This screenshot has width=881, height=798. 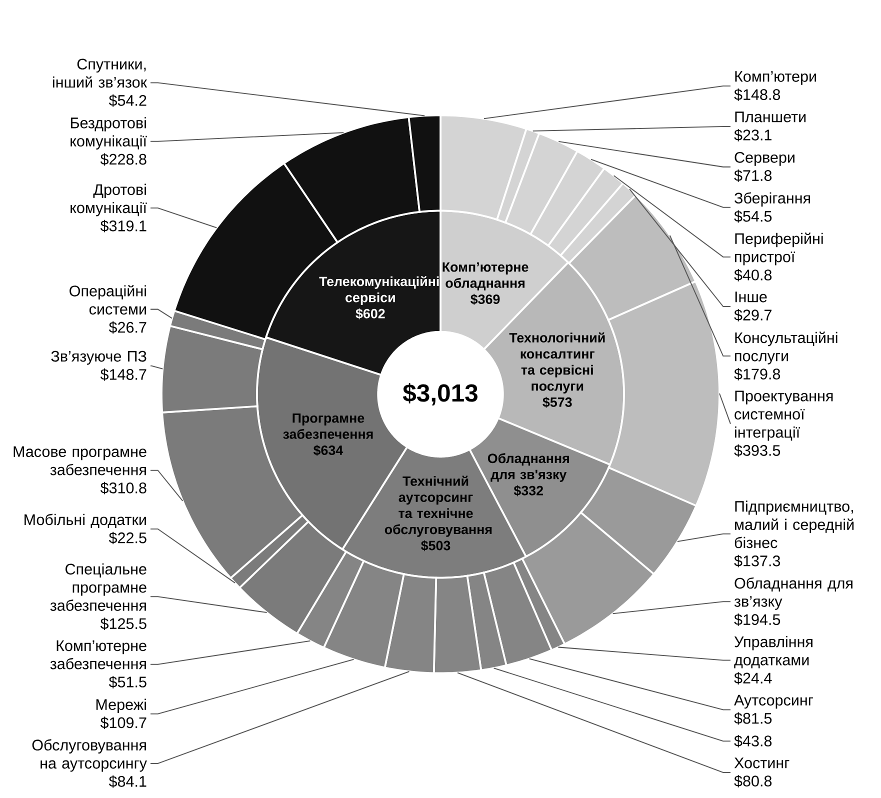 What do you see at coordinates (753, 678) in the screenshot?
I see `data-label: $24.4` at bounding box center [753, 678].